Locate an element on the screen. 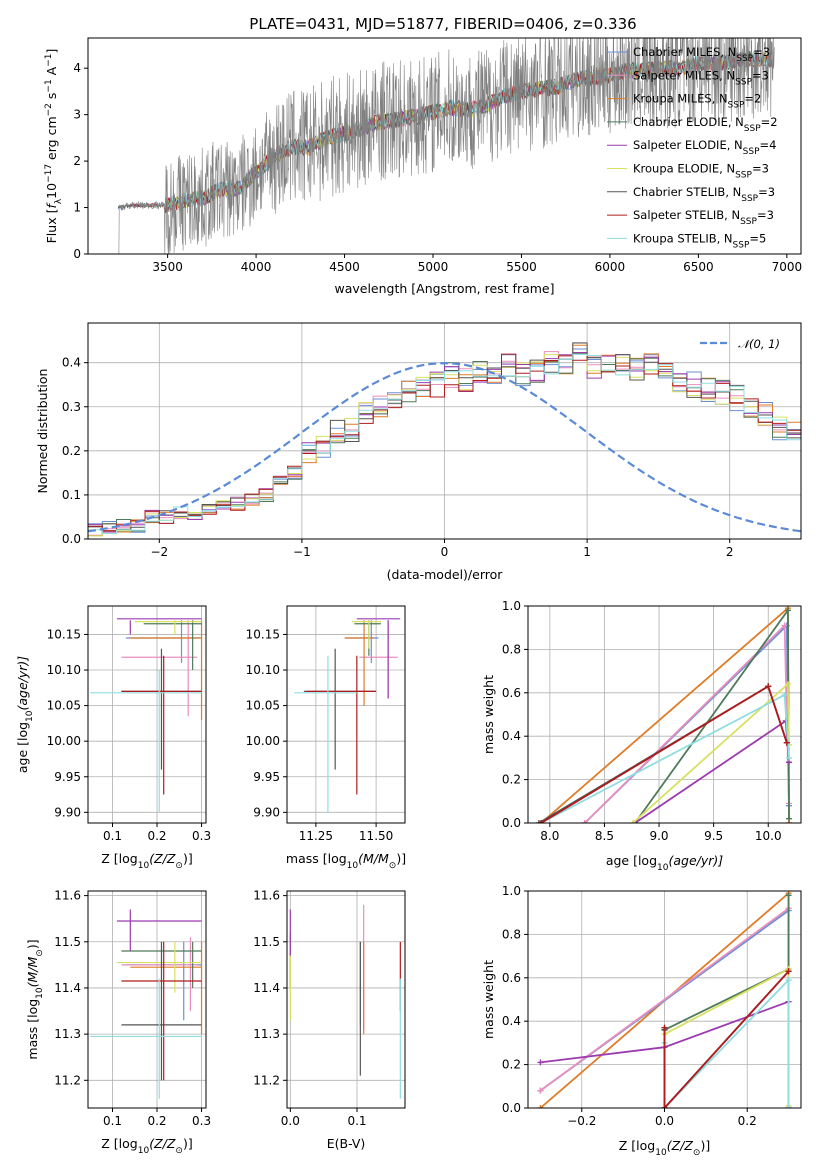 This screenshot has height=1170, width=819. label-part: (Z/Z is located at coordinates (162, 1143).